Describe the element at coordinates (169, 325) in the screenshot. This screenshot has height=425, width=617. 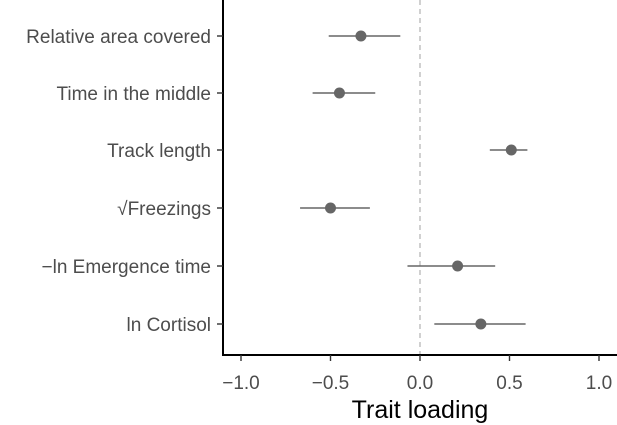
I see `category-label: ln Cortisol` at that location.